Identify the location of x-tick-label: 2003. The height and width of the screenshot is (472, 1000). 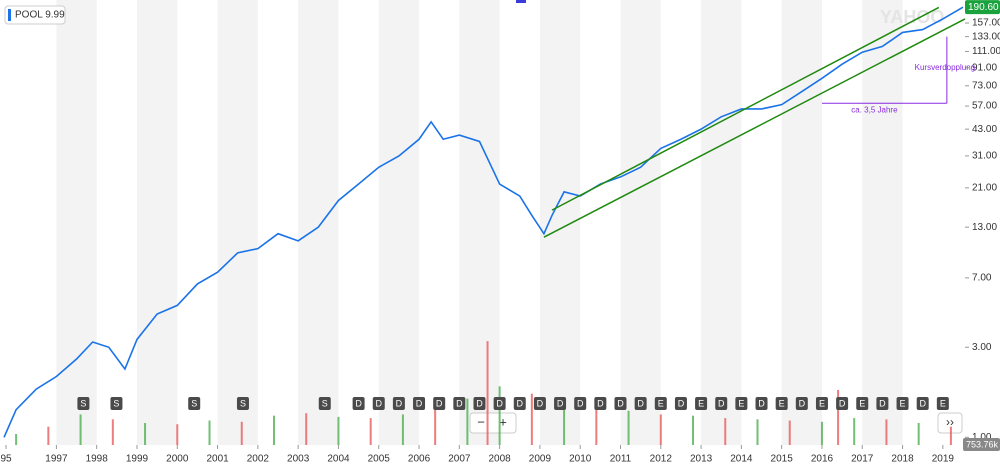
(298, 459).